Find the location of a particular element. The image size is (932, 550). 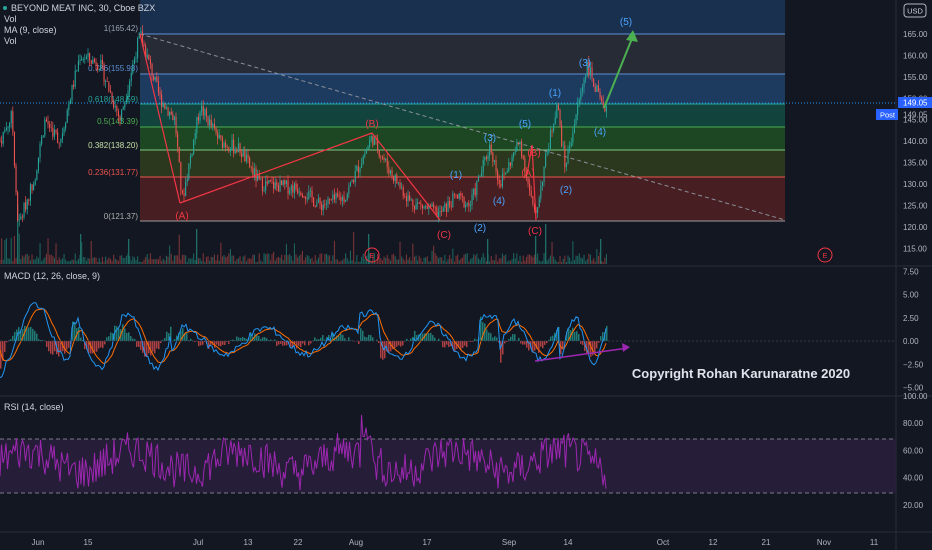

macd-divergence-arrow is located at coordinates (581, 354).